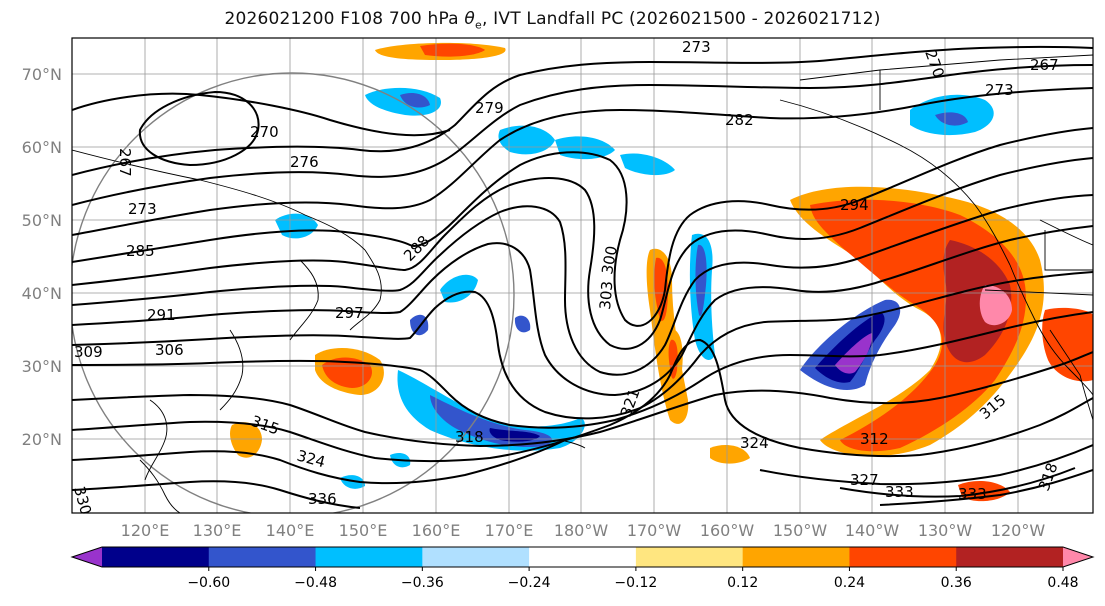 Image resolution: width=1105 pixels, height=606 pixels. I want to click on lon-label: 150°W, so click(800, 530).